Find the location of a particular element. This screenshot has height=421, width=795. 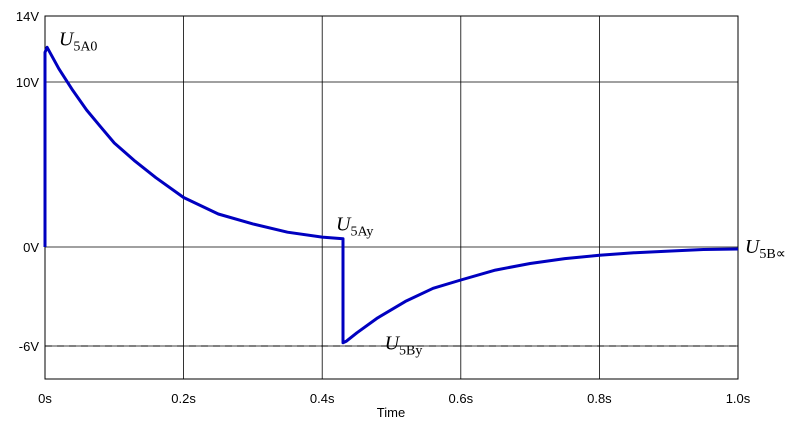

x-tick-labels: 0s 0.2s 0.4s 0.6s 0.8s 1.0s is located at coordinates (394, 398).